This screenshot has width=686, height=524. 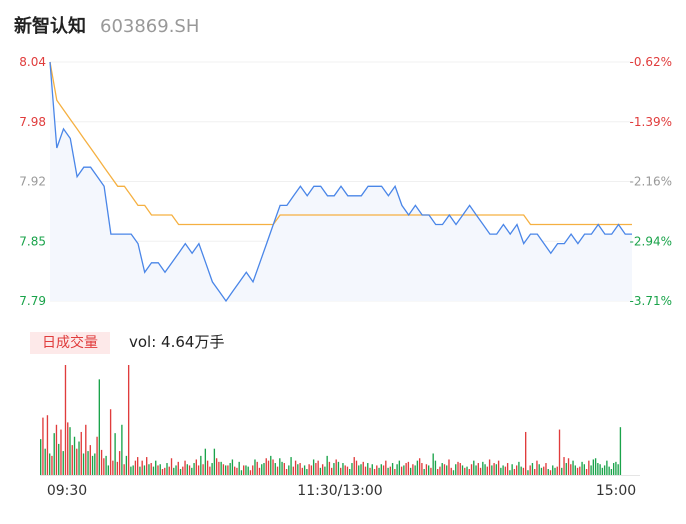 I want to click on y-tick-label: 7.92, so click(x=32, y=182).